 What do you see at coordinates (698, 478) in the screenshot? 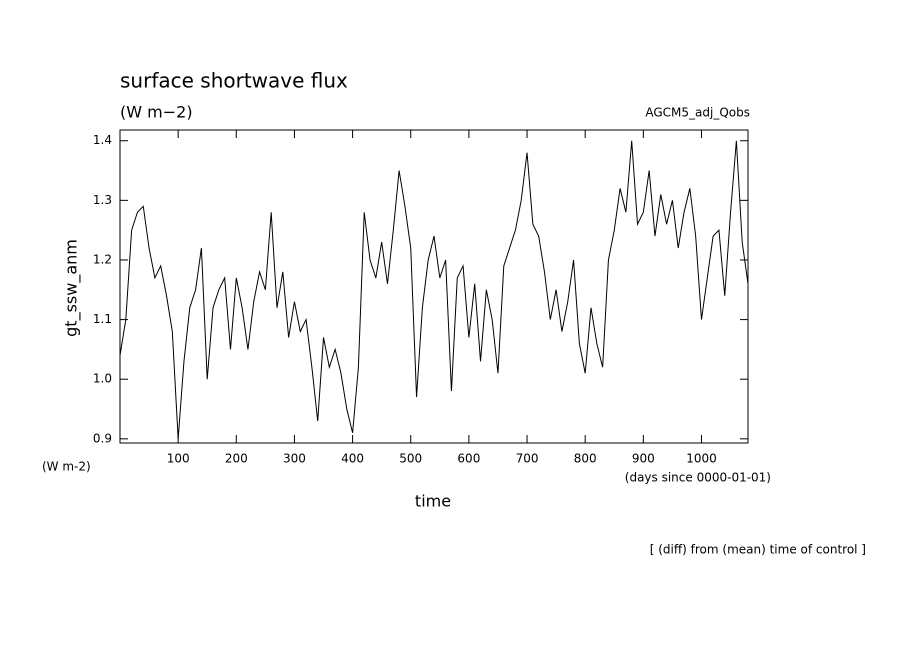
I see `x-unit: (days since 0000-01-01)` at bounding box center [698, 478].